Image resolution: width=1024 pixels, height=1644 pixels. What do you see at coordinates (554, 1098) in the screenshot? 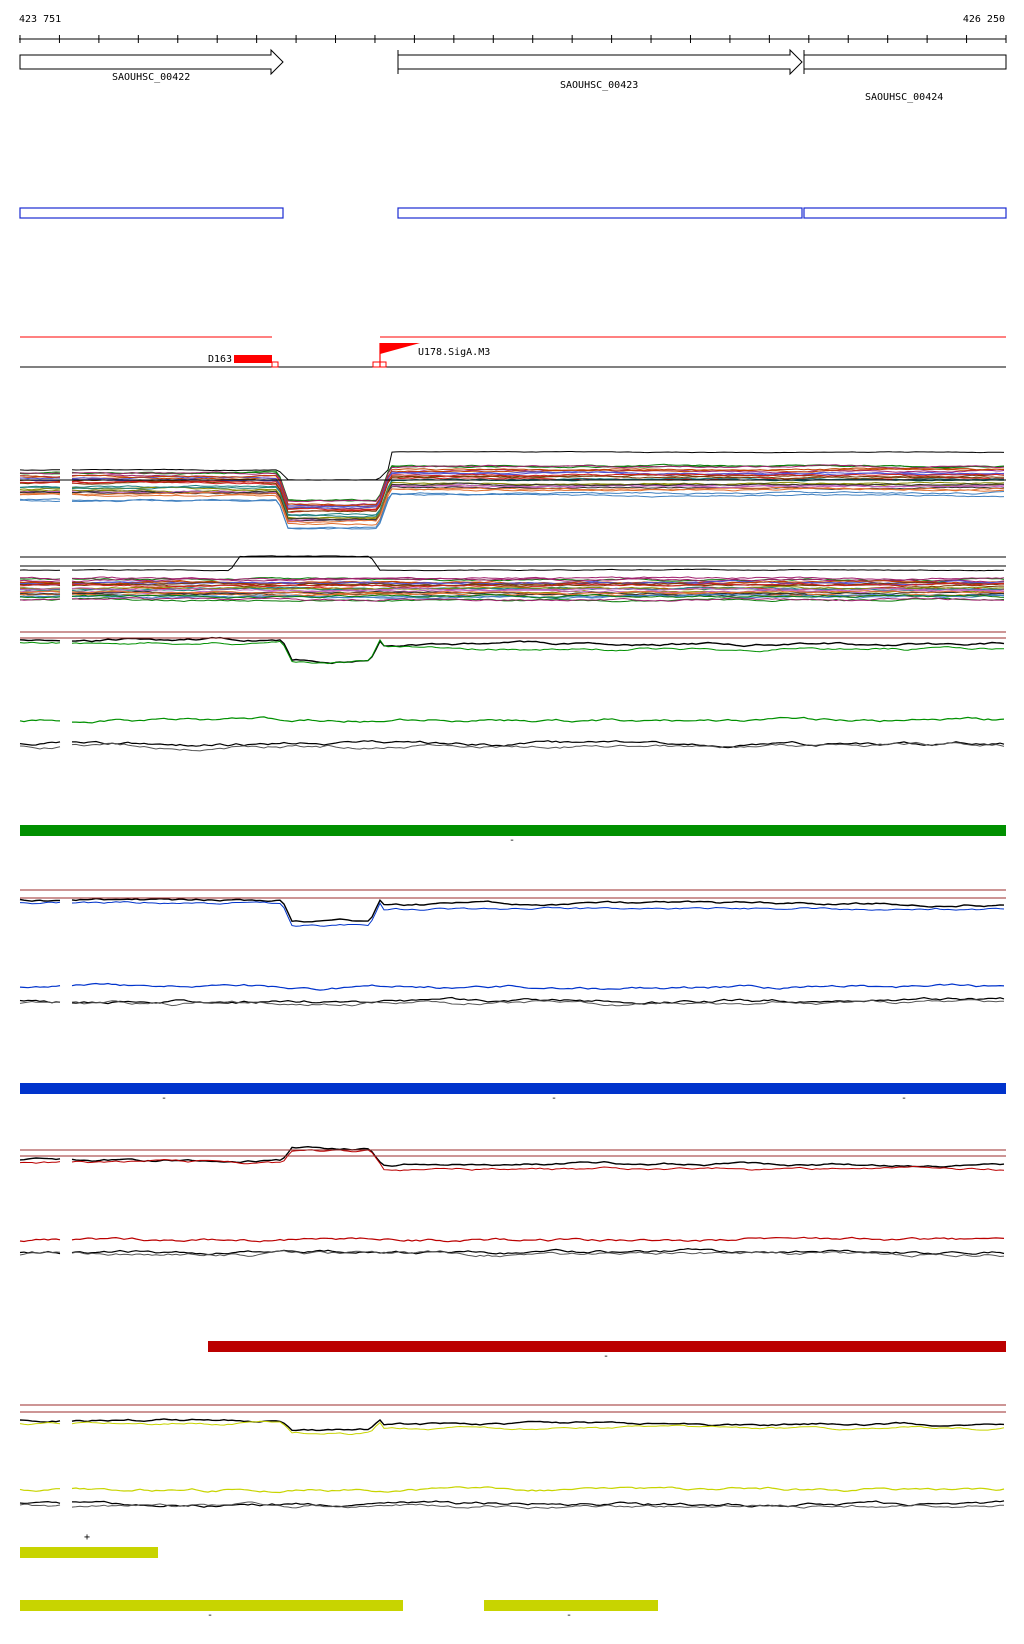
I see `segment-mark-blue-2: -` at bounding box center [554, 1098].